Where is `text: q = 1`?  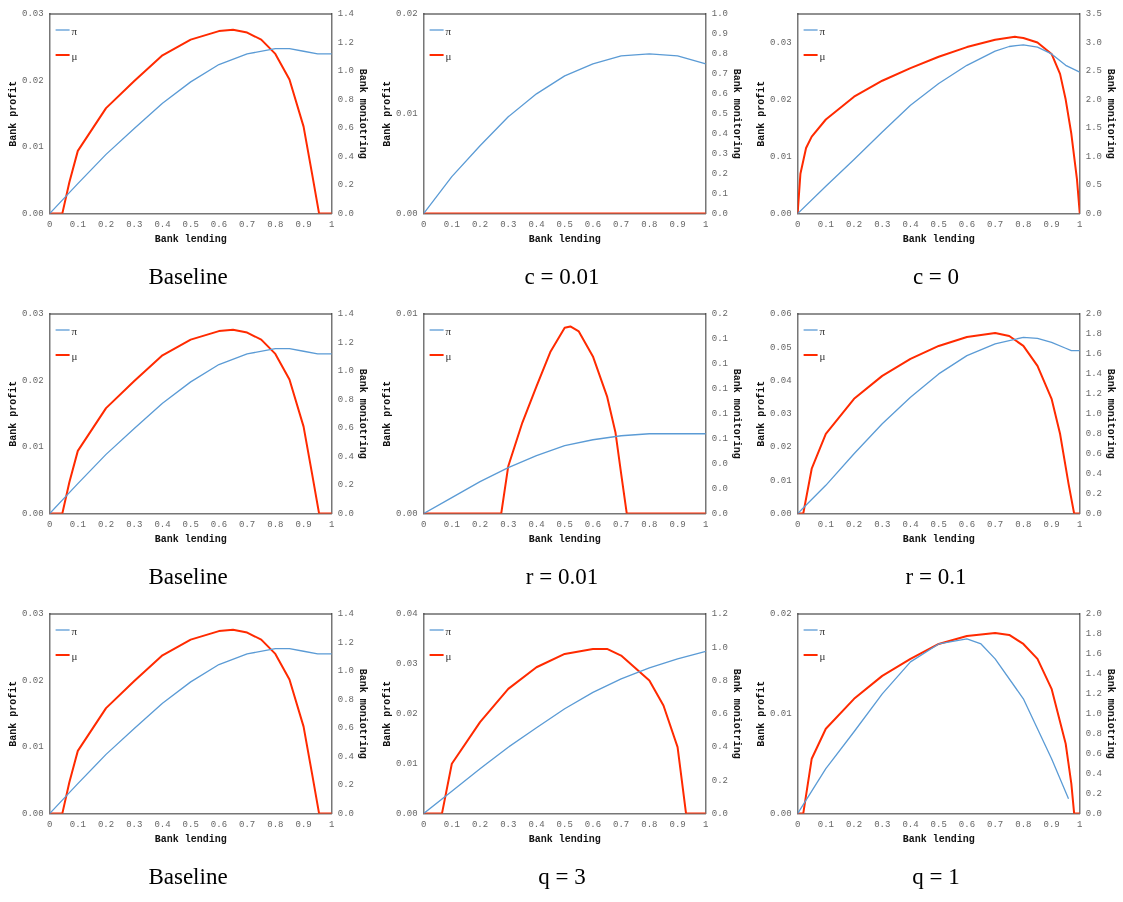 text: q = 1 is located at coordinates (936, 877).